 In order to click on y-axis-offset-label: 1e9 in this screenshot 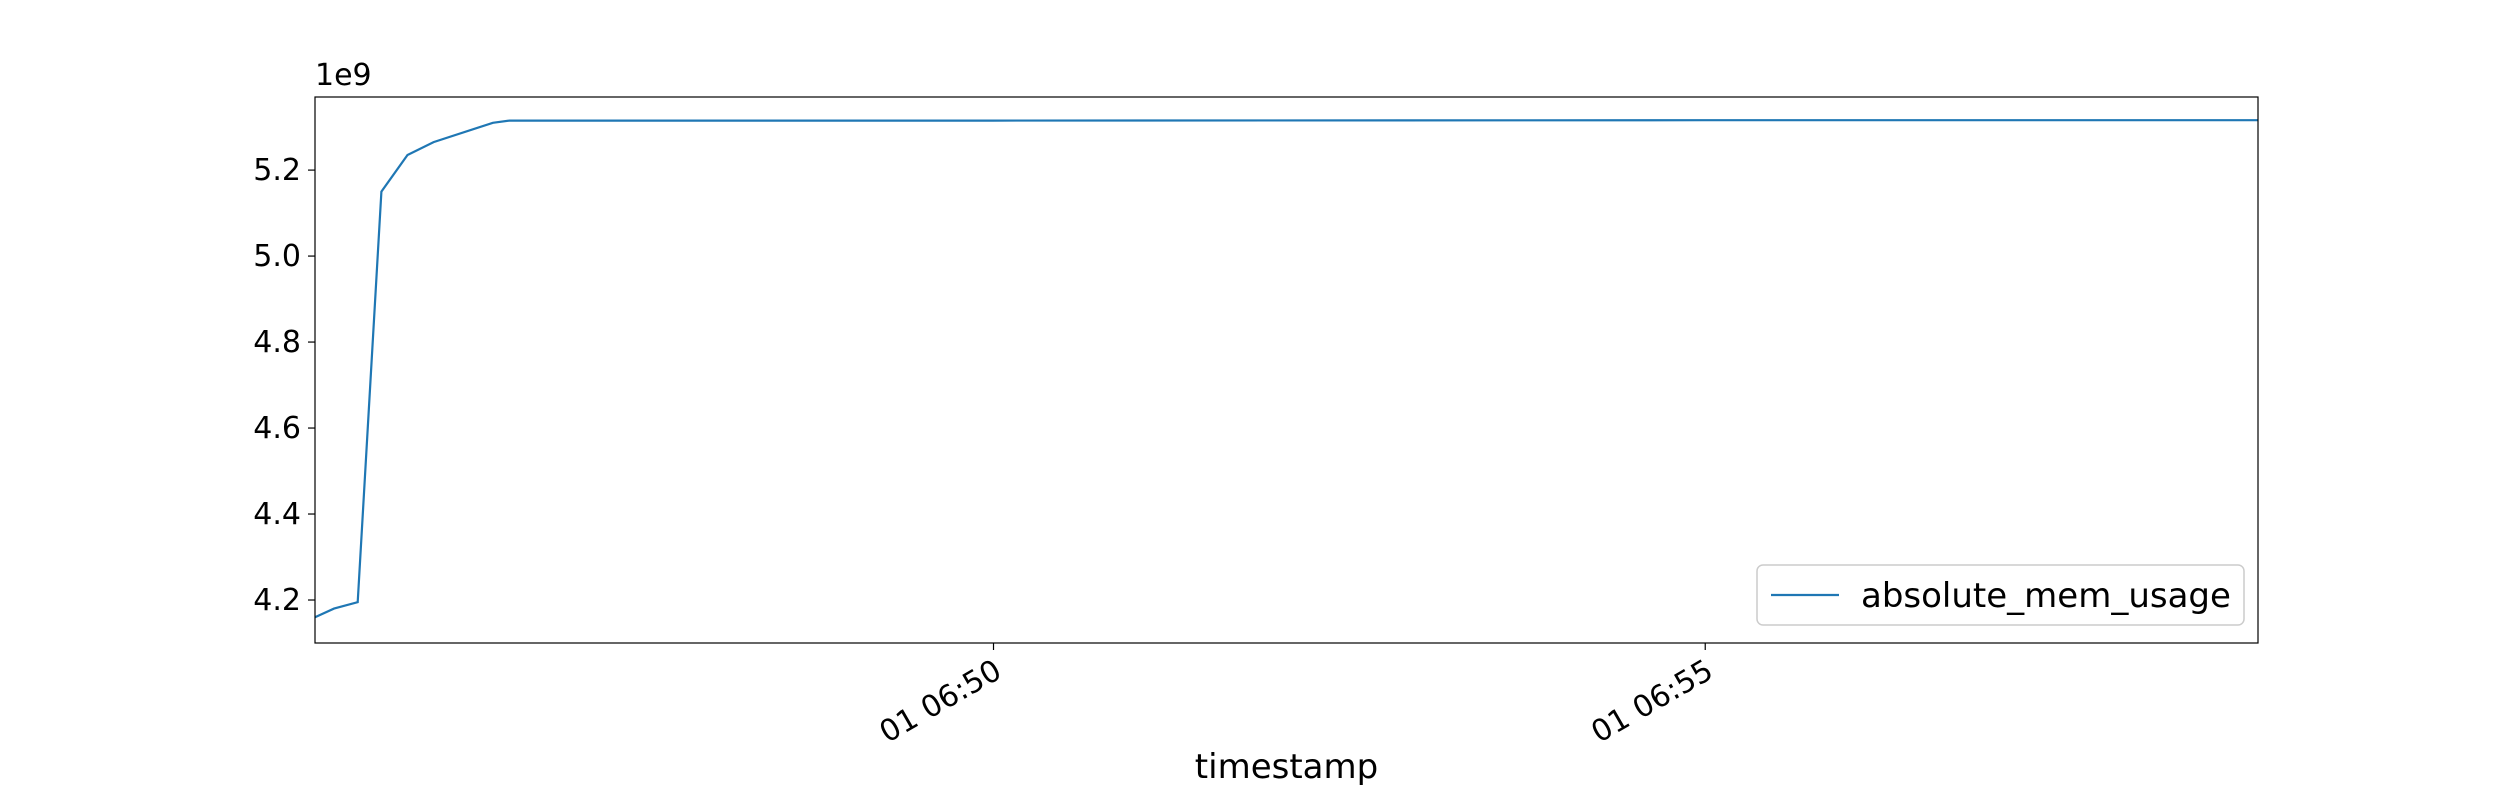, I will do `click(343, 75)`.